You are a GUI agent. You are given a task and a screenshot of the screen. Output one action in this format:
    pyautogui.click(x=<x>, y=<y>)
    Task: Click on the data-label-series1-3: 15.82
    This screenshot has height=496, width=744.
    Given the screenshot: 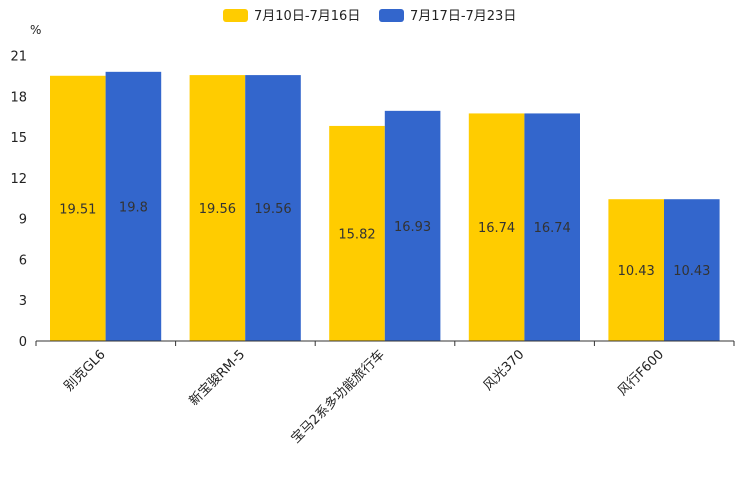 What is the action you would take?
    pyautogui.click(x=356, y=234)
    